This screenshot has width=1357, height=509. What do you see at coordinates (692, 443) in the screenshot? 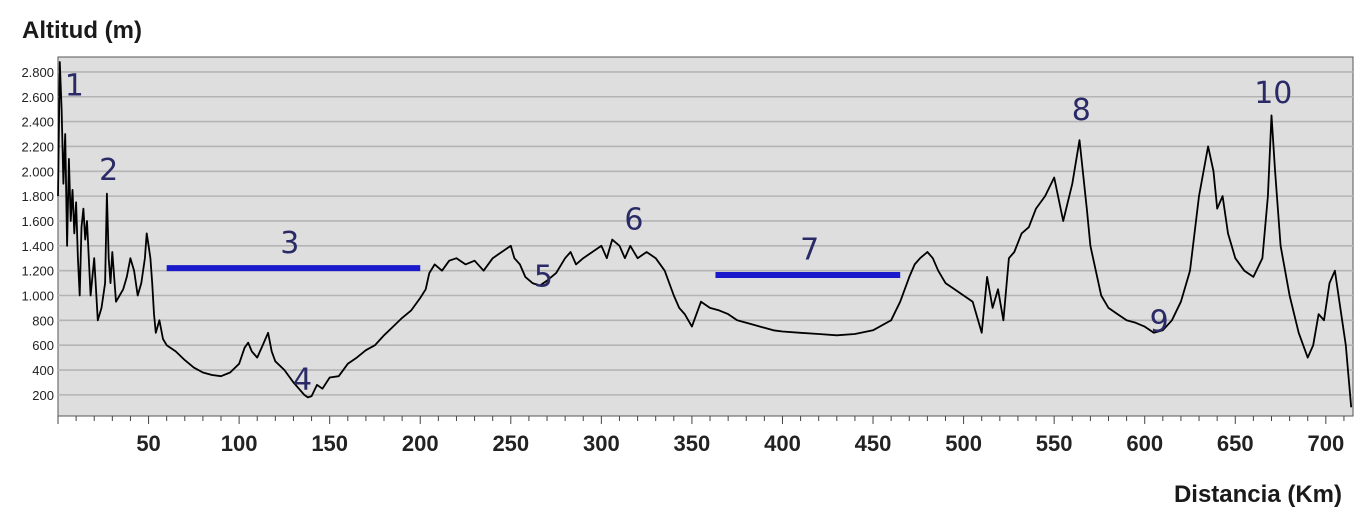
I see `x-tick-label: 350` at bounding box center [692, 443].